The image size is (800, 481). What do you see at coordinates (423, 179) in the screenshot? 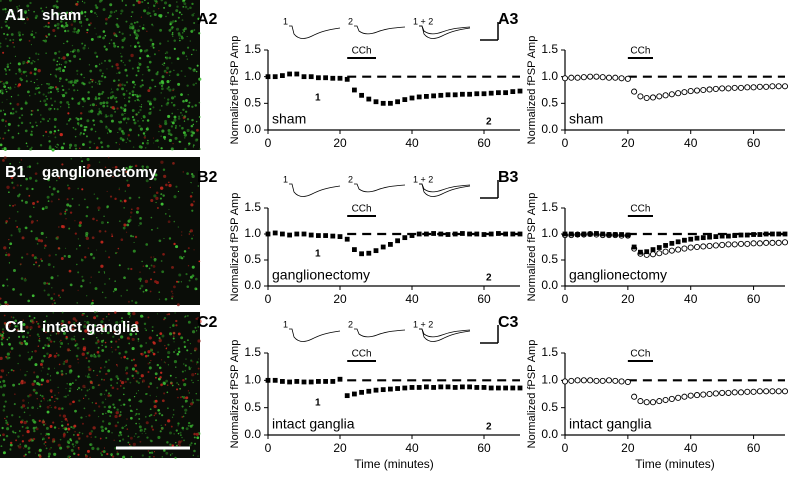
I see `trace-label: 1 + 2` at bounding box center [423, 179].